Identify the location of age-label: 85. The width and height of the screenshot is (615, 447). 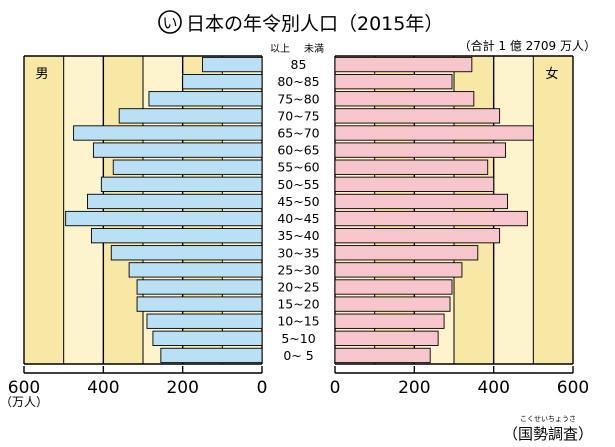
(299, 64).